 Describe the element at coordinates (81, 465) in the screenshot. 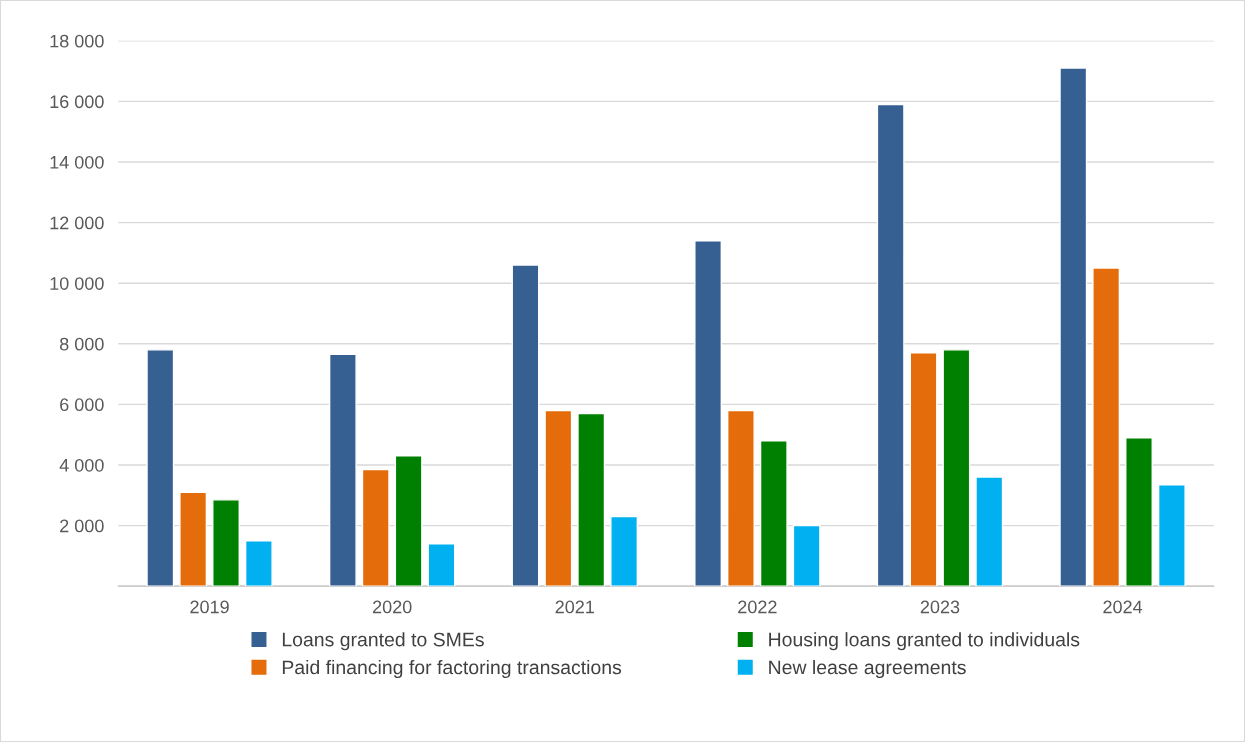

I see `y-tick-label: 4 000` at that location.